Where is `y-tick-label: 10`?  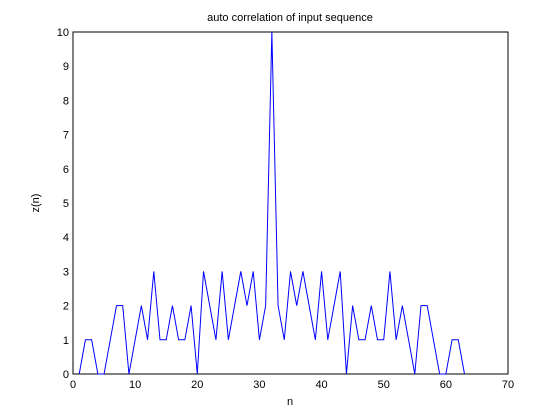
y-tick-label: 10 is located at coordinates (63, 33).